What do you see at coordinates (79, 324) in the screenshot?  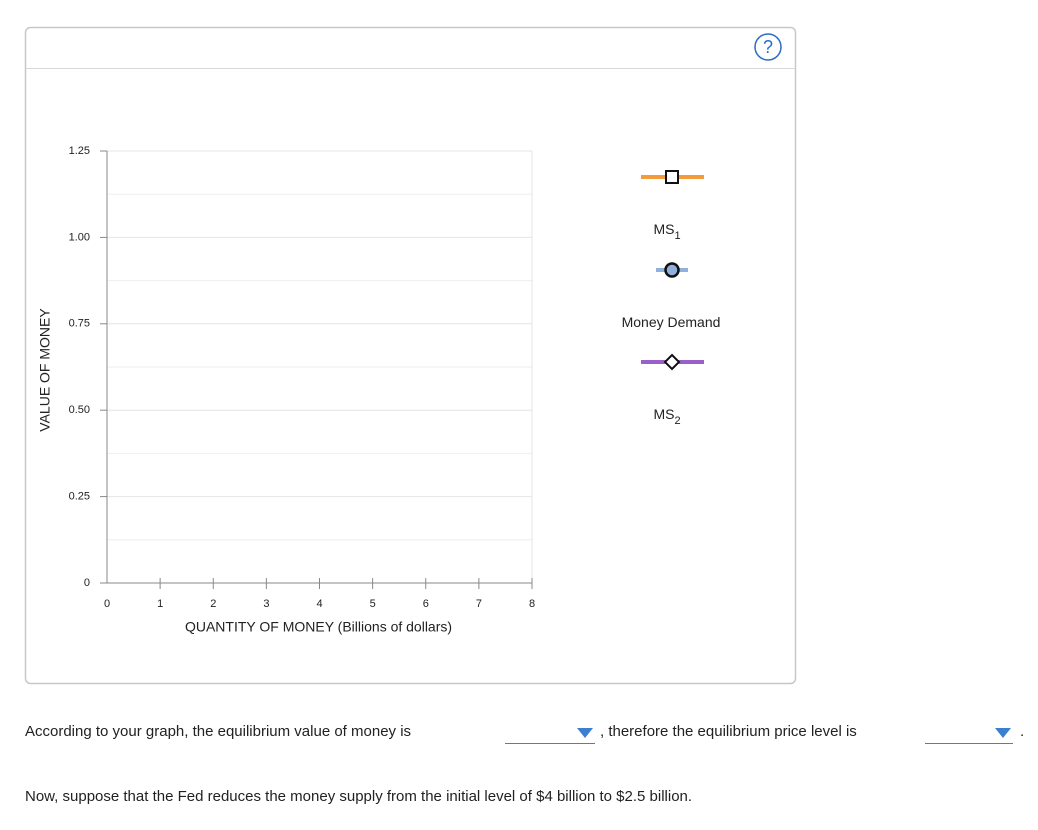 I see `y-tick-label: 0.75` at bounding box center [79, 324].